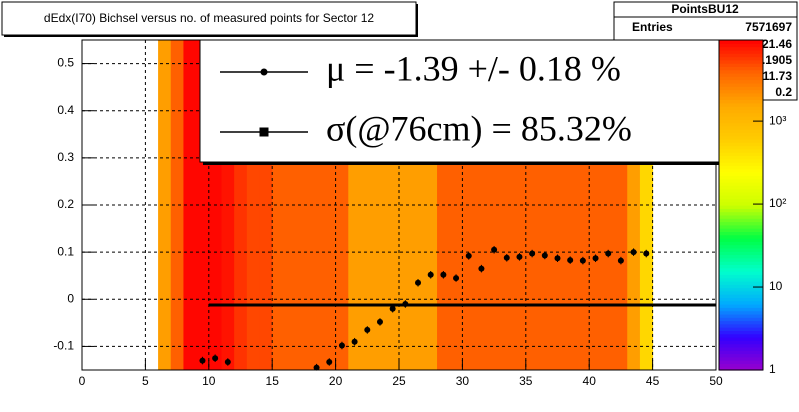  I want to click on x-tick-label: 40, so click(590, 381).